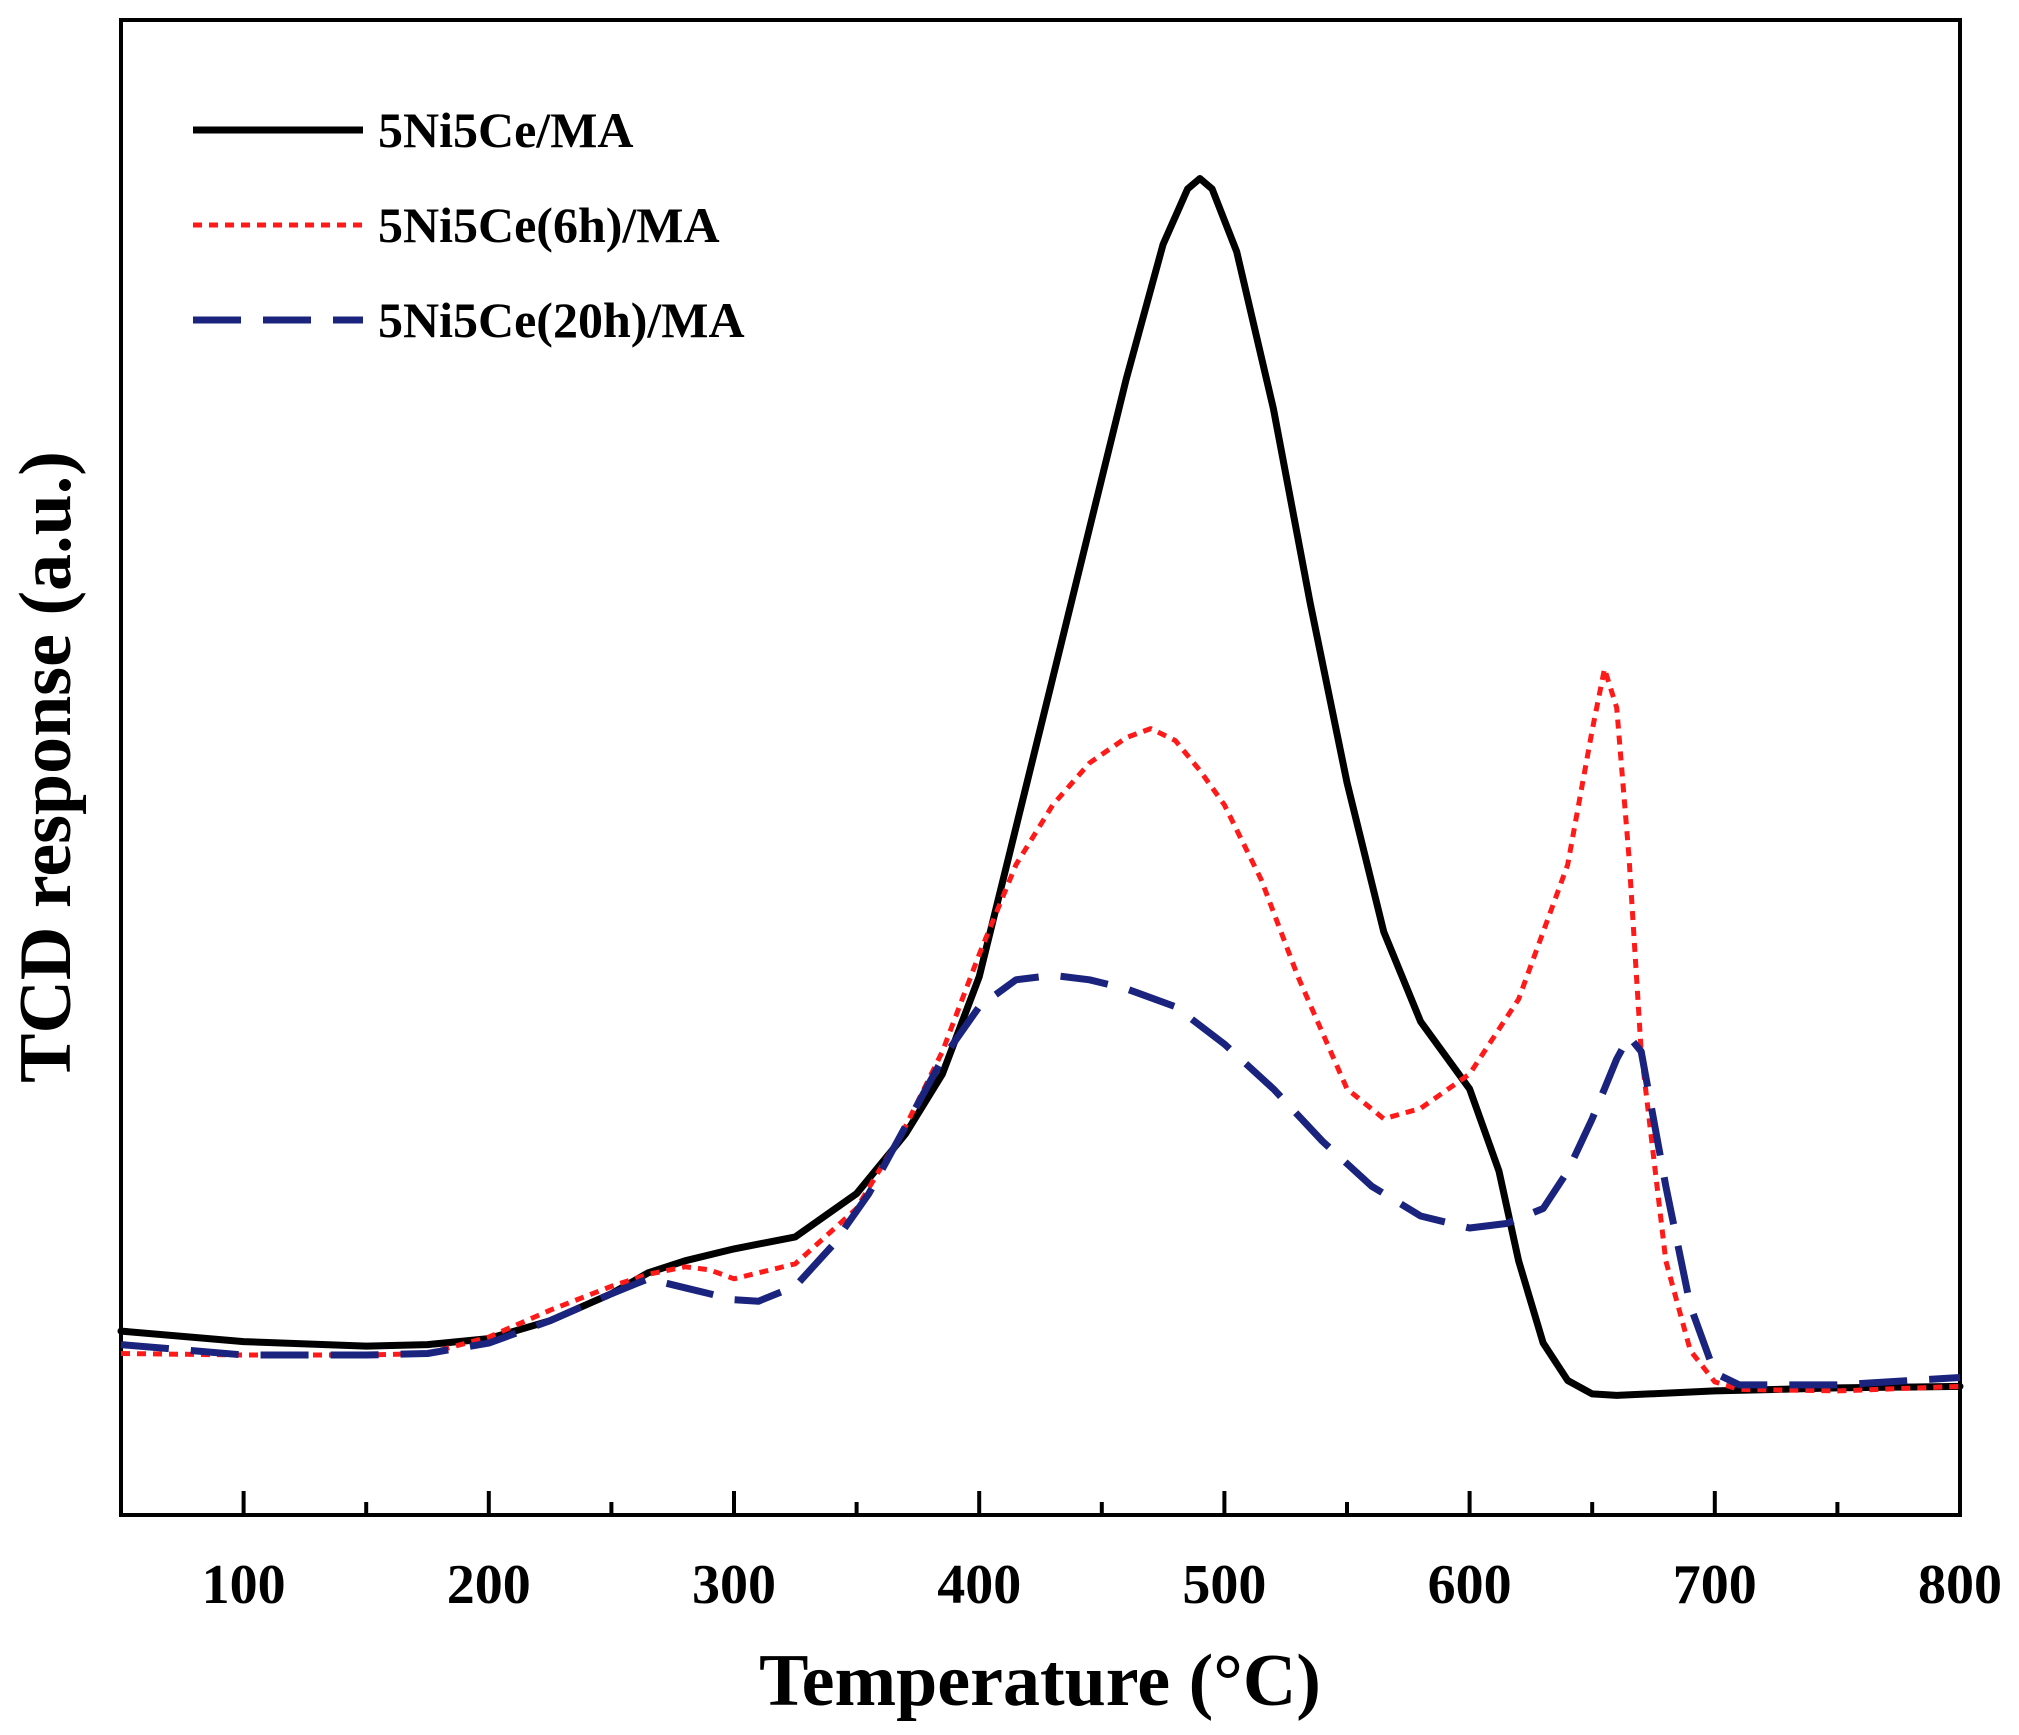  I want to click on x-tick-label: 700, so click(1715, 1585).